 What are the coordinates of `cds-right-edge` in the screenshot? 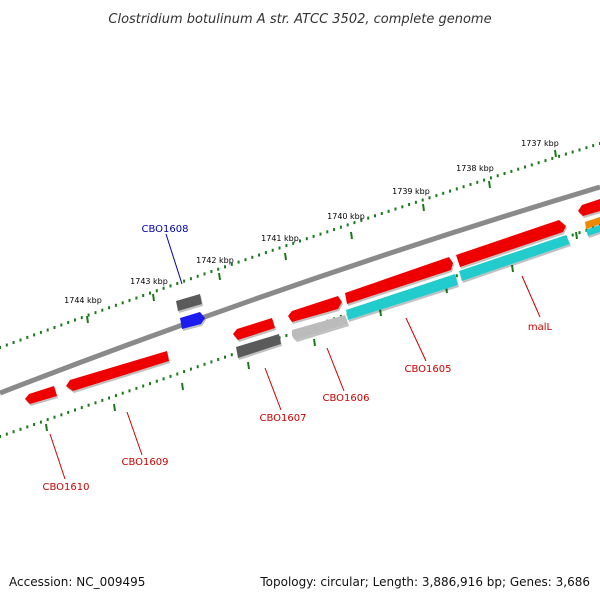 It's located at (589, 207).